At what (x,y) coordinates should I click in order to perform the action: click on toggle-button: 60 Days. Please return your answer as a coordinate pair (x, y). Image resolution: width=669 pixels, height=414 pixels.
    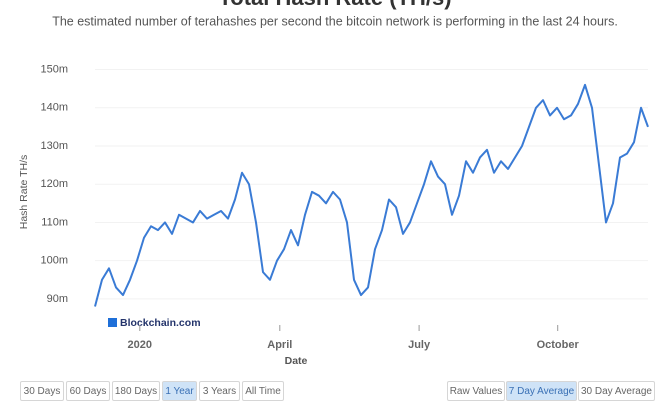
    Looking at the image, I should click on (88, 391).